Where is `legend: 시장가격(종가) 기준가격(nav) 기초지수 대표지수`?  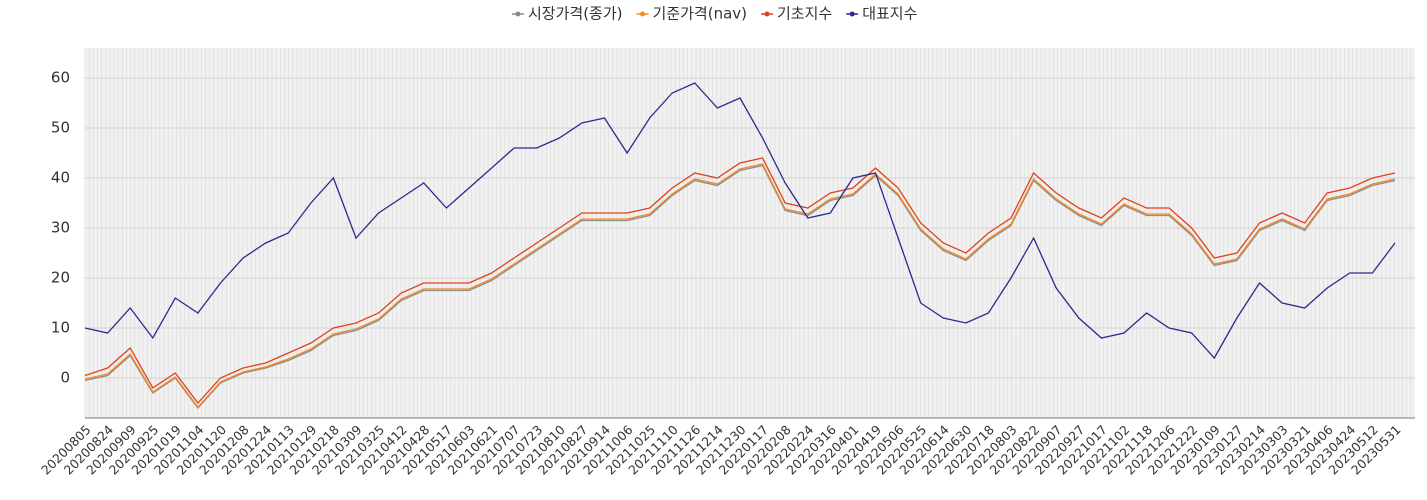
legend: 시장가격(종가) 기준가격(nav) 기초지수 대표지수 is located at coordinates (714, 14).